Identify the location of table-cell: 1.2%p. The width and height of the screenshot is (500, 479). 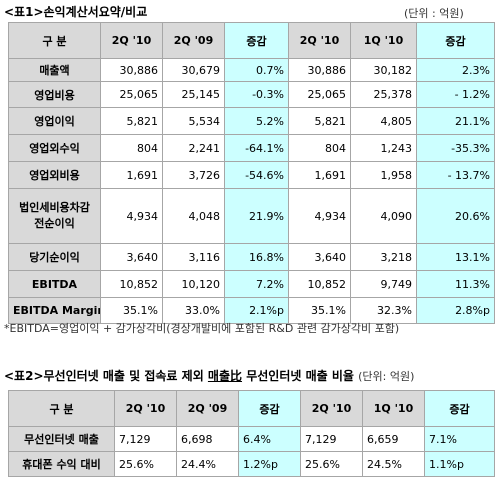
(269, 464).